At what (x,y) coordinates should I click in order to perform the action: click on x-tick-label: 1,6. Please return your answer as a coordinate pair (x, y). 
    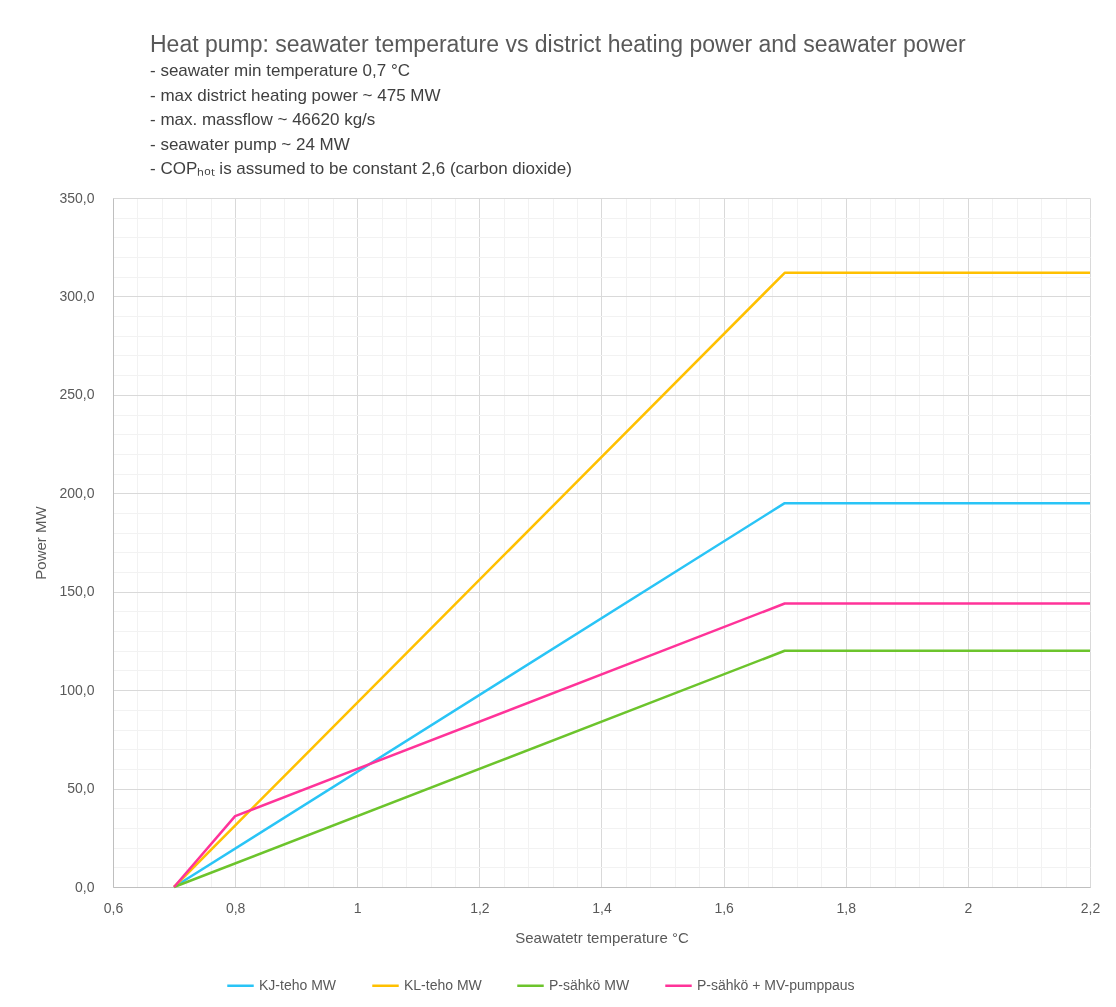
    Looking at the image, I should click on (724, 907).